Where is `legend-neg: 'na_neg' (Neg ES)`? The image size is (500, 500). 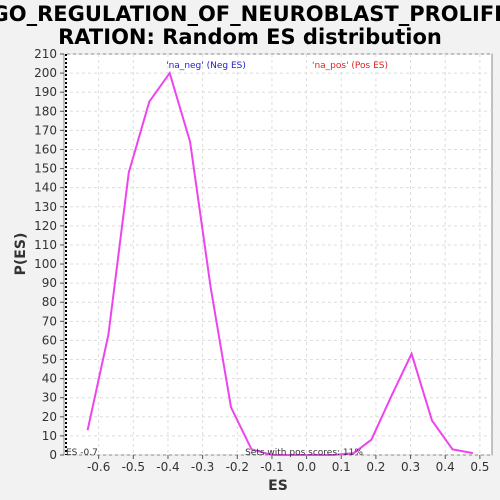 legend-neg: 'na_neg' (Neg ES) is located at coordinates (206, 66).